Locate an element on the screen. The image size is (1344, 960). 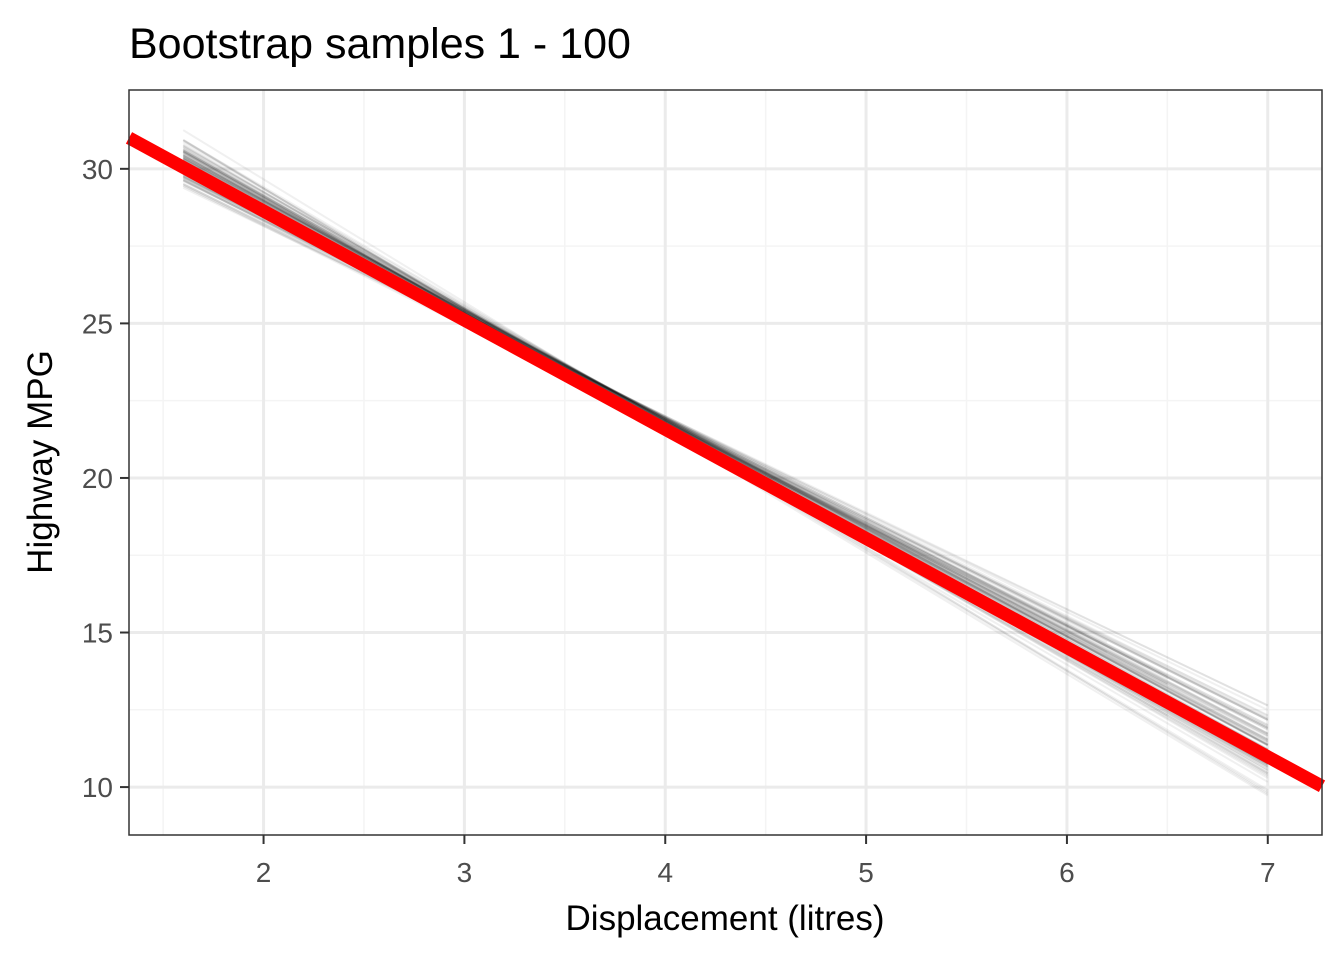
x-axis-title: Displacement (litres) is located at coordinates (725, 918).